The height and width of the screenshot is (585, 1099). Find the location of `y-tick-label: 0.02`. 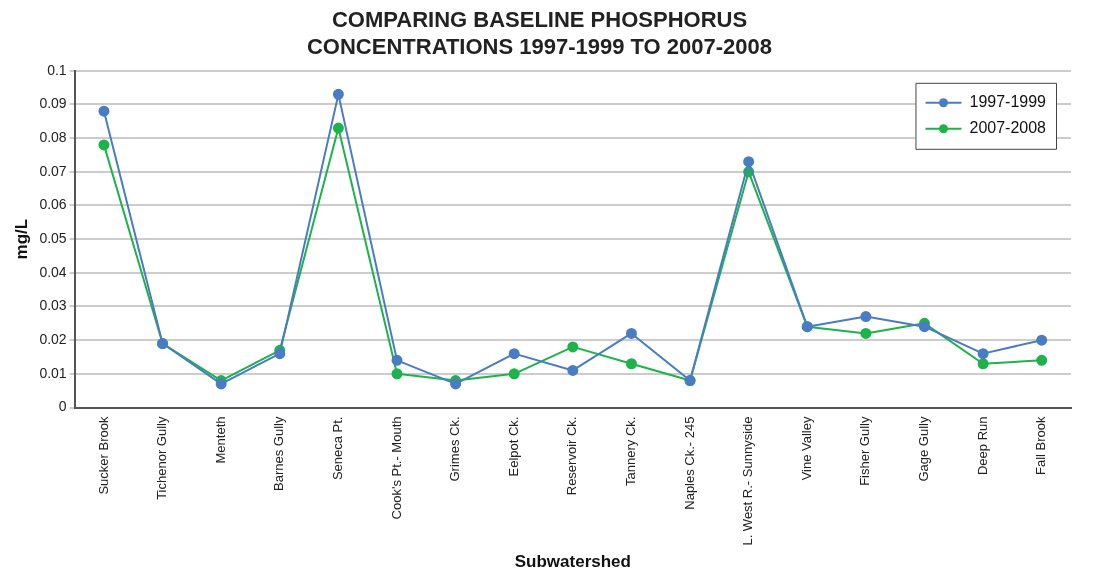

y-tick-label: 0.02 is located at coordinates (53, 339).